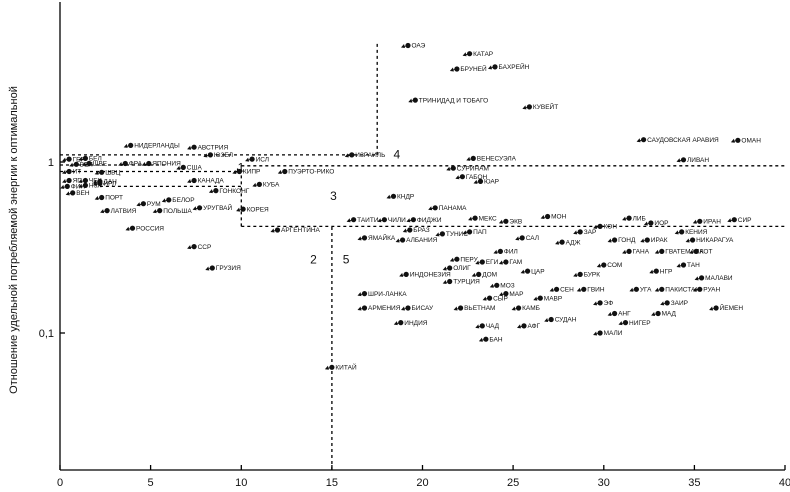  What do you see at coordinates (712, 222) in the screenshot?
I see `point-label: ИРАН` at bounding box center [712, 222].